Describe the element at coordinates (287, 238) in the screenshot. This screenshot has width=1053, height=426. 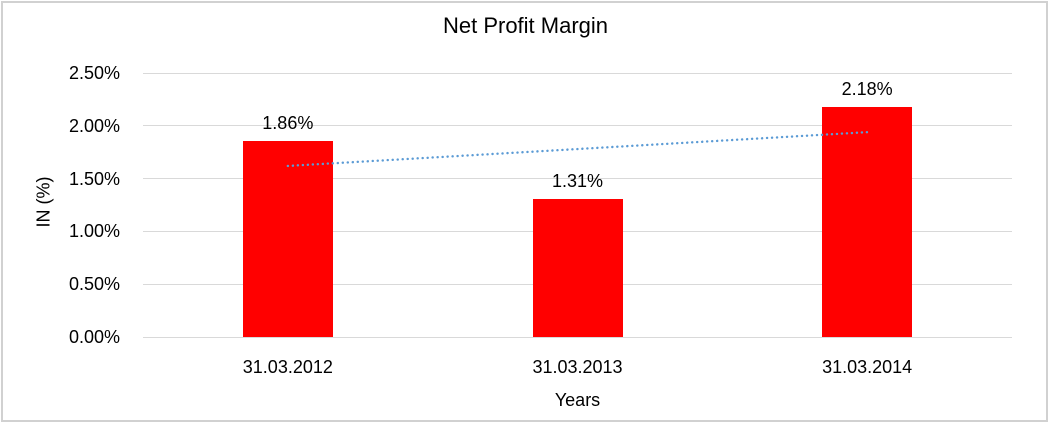
I see `bar-31.03.2012` at that location.